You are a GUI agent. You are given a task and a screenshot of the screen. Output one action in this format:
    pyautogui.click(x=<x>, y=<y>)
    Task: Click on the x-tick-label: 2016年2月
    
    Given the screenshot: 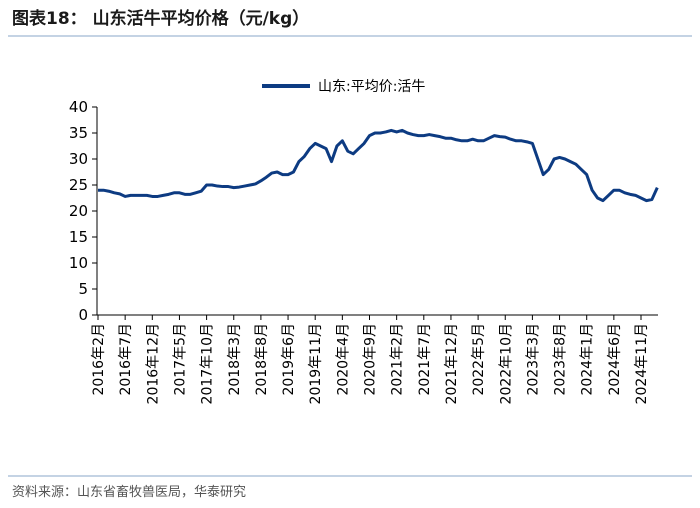 What is the action you would take?
    pyautogui.click(x=99, y=359)
    